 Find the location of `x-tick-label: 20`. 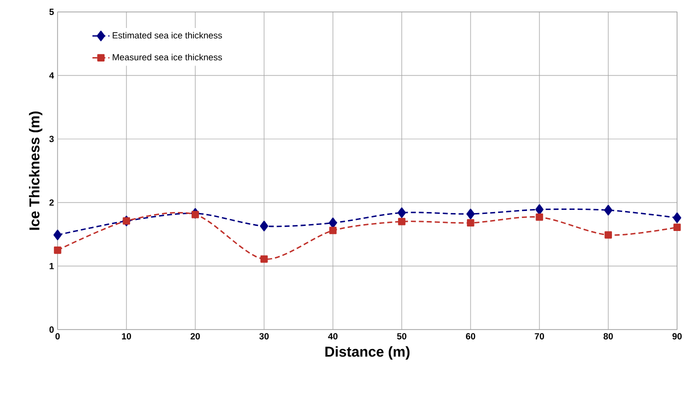

x-tick-label: 20 is located at coordinates (195, 336).